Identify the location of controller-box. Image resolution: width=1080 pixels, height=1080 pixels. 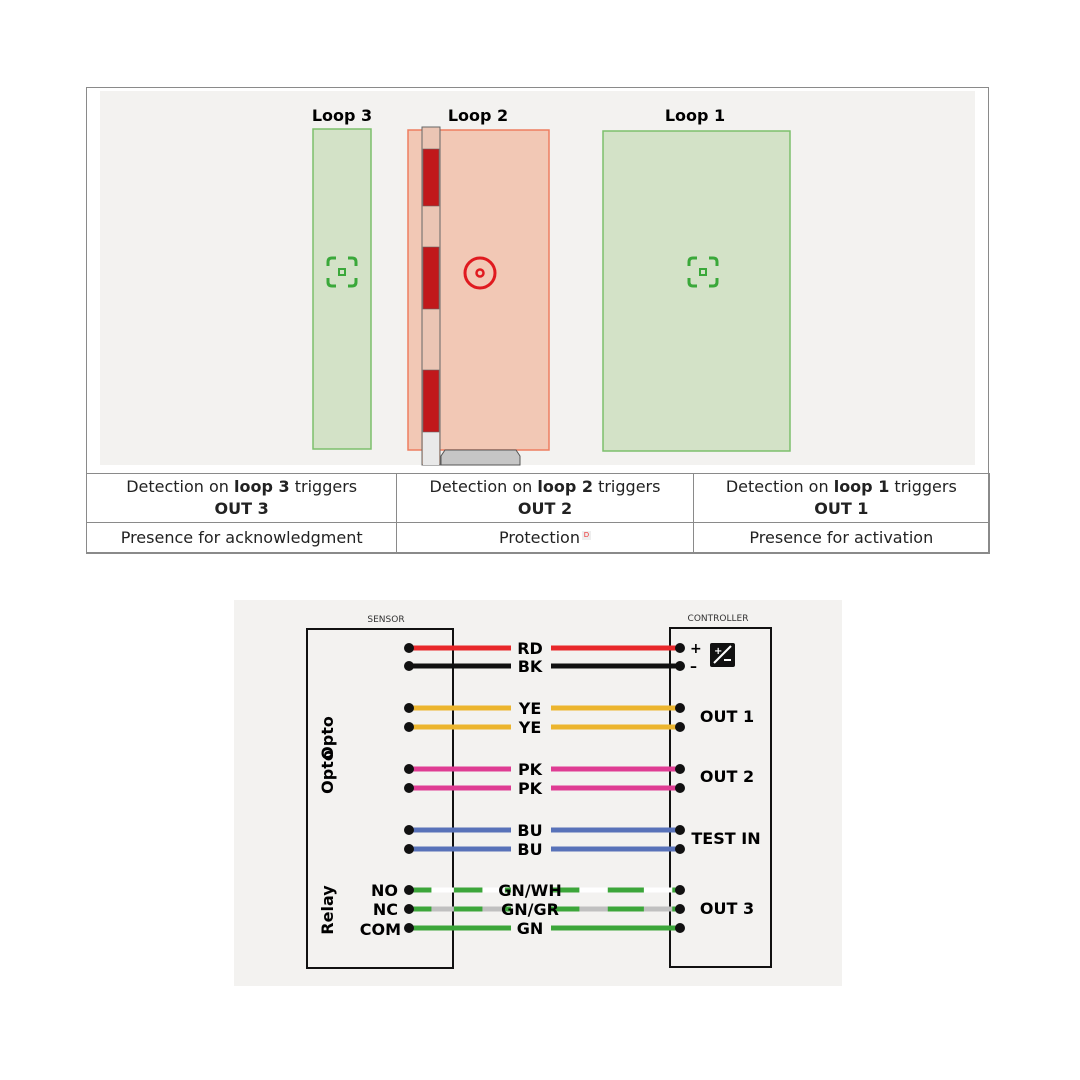
(720, 797).